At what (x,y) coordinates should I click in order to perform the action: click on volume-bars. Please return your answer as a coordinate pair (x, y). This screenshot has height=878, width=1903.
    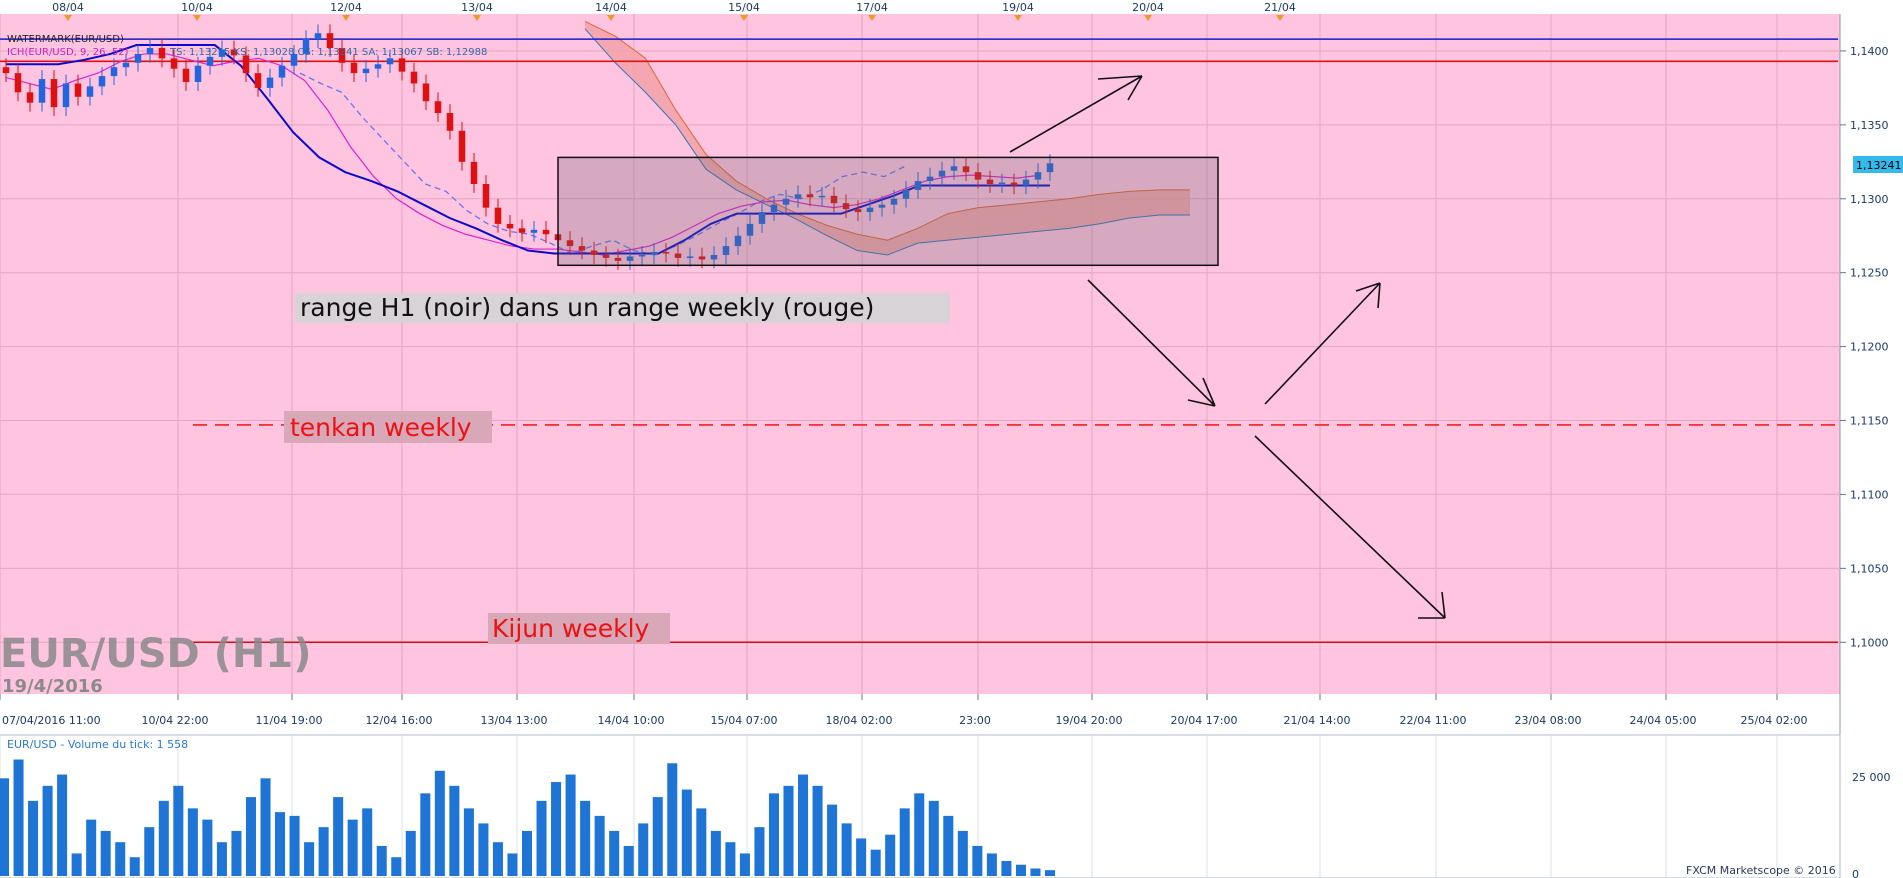
    Looking at the image, I should click on (528, 817).